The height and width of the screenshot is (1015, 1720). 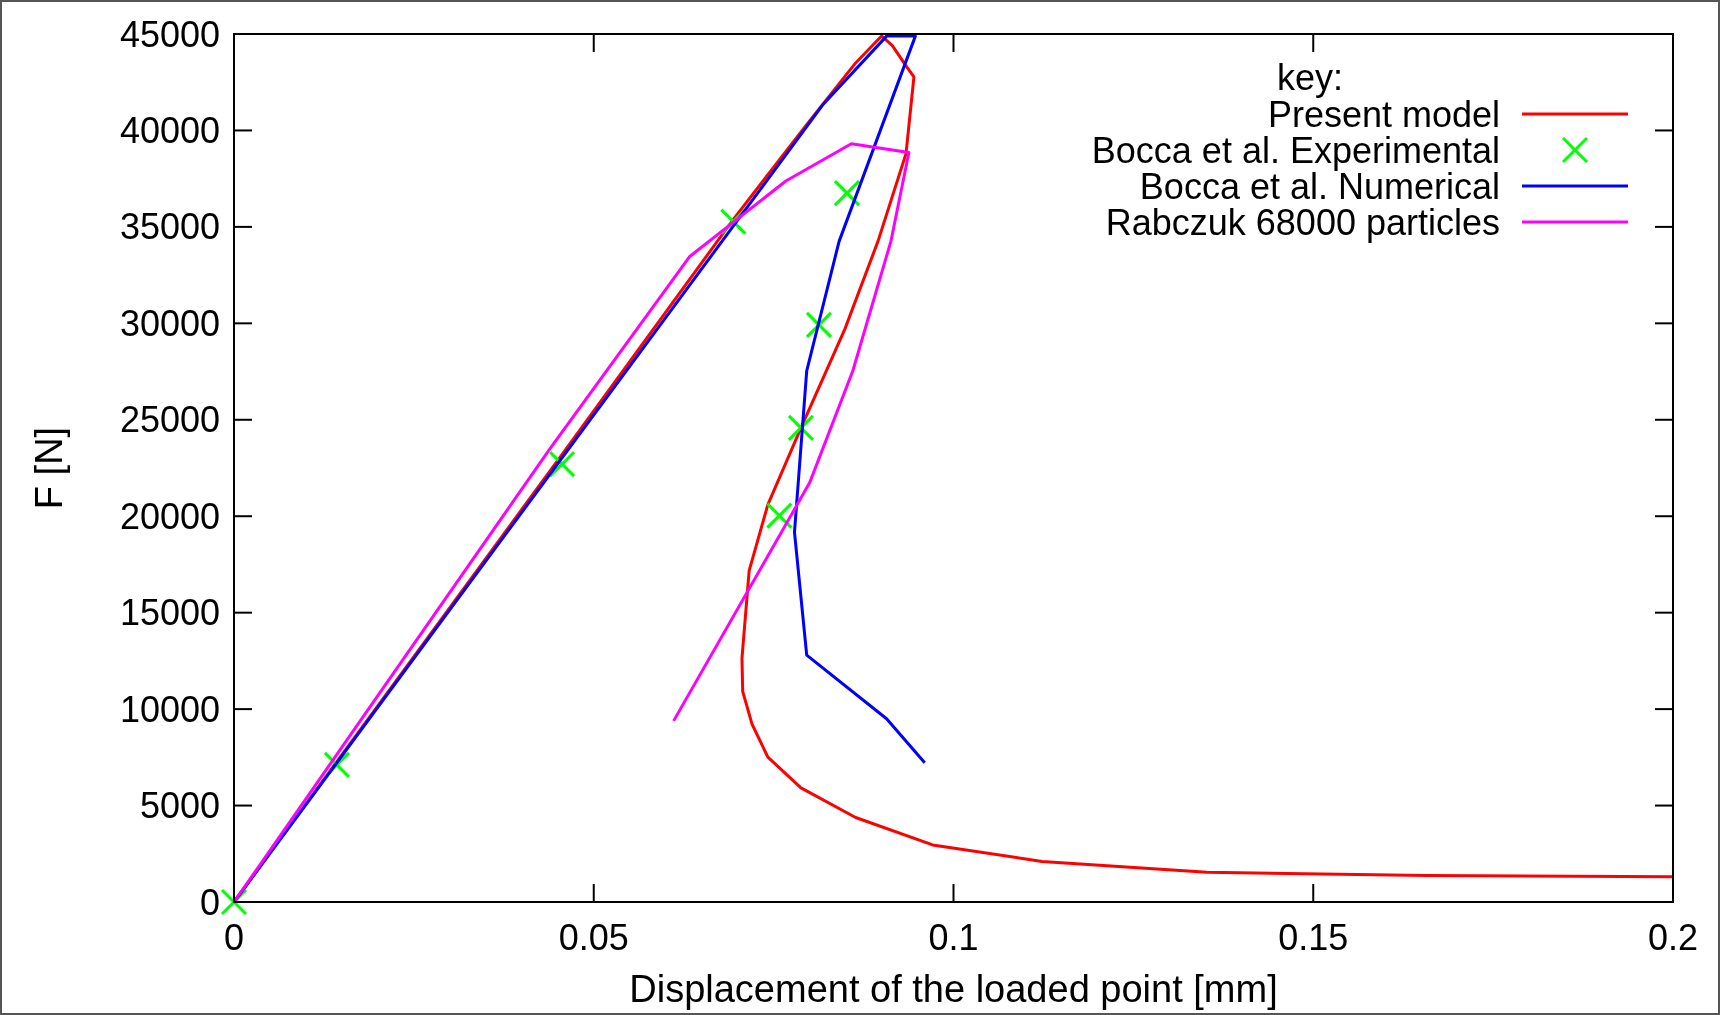 What do you see at coordinates (1295, 150) in the screenshot?
I see `legend-label: Bocca et al. Experimental` at bounding box center [1295, 150].